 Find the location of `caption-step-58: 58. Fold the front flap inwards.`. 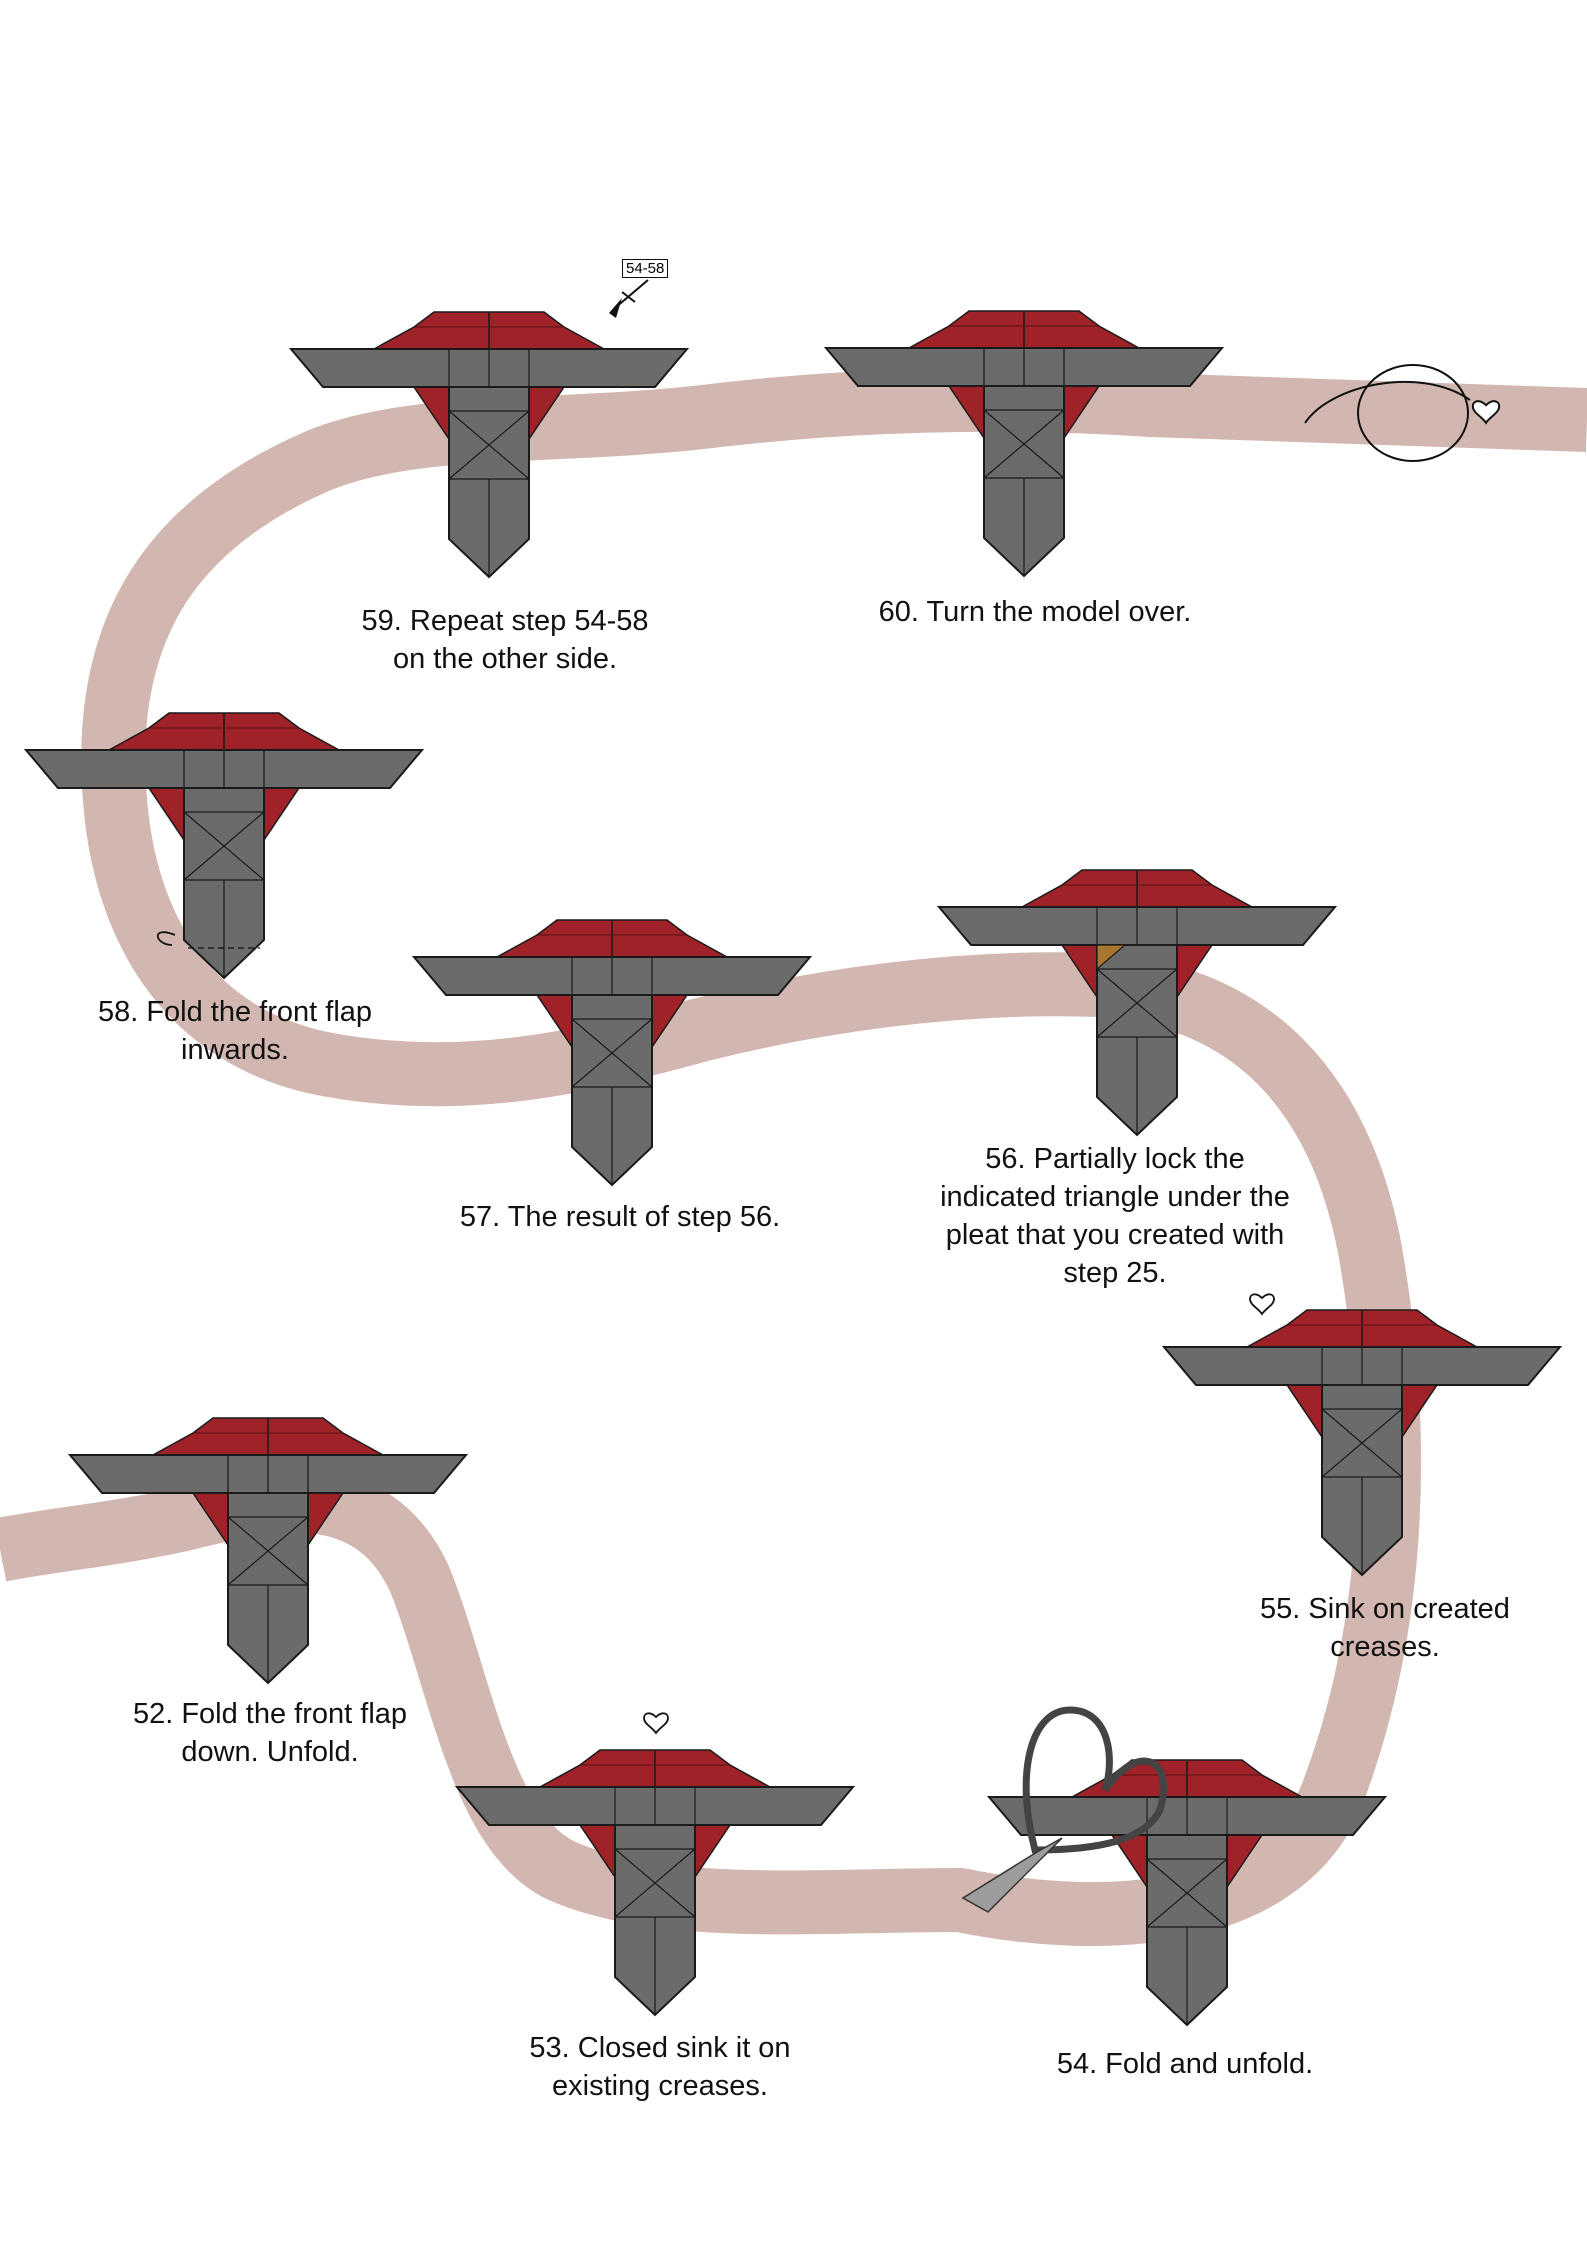

caption-step-58: 58. Fold the front flap inwards. is located at coordinates (235, 1031).